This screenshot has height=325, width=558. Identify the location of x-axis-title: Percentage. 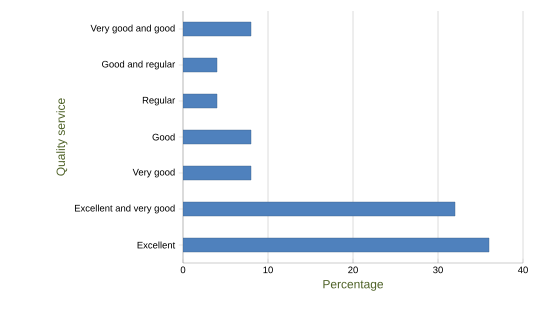
(353, 285).